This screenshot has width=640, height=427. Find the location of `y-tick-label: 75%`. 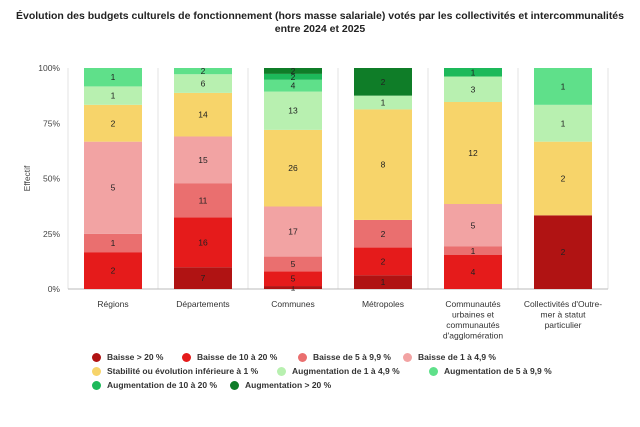

y-tick-label: 75% is located at coordinates (51, 123).